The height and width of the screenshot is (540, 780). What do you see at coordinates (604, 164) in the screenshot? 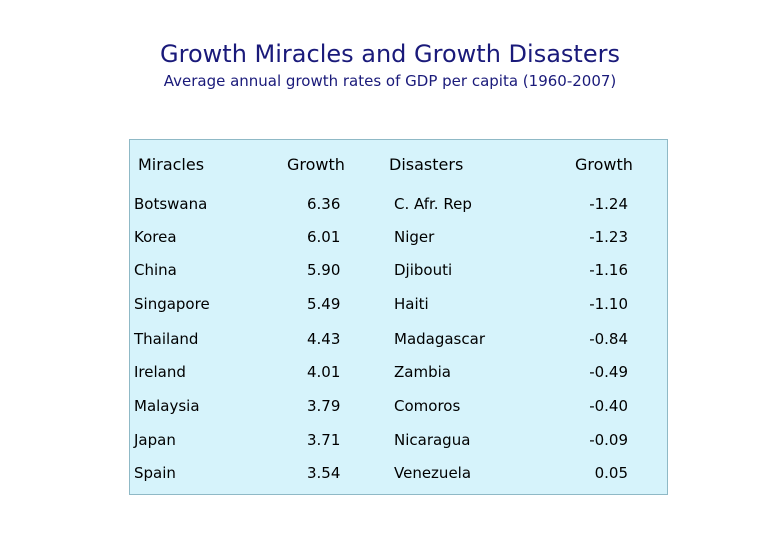
I see `header-disasters-growth: Growth` at bounding box center [604, 164].